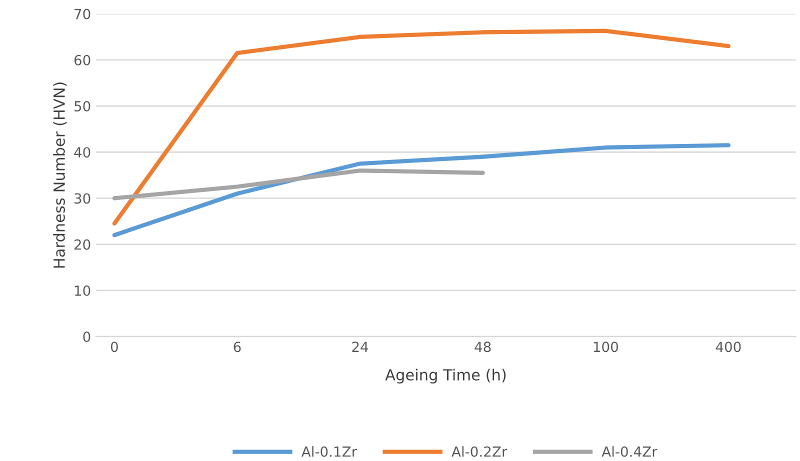 The width and height of the screenshot is (800, 461). What do you see at coordinates (82, 198) in the screenshot?
I see `y-tick-label: 30` at bounding box center [82, 198].